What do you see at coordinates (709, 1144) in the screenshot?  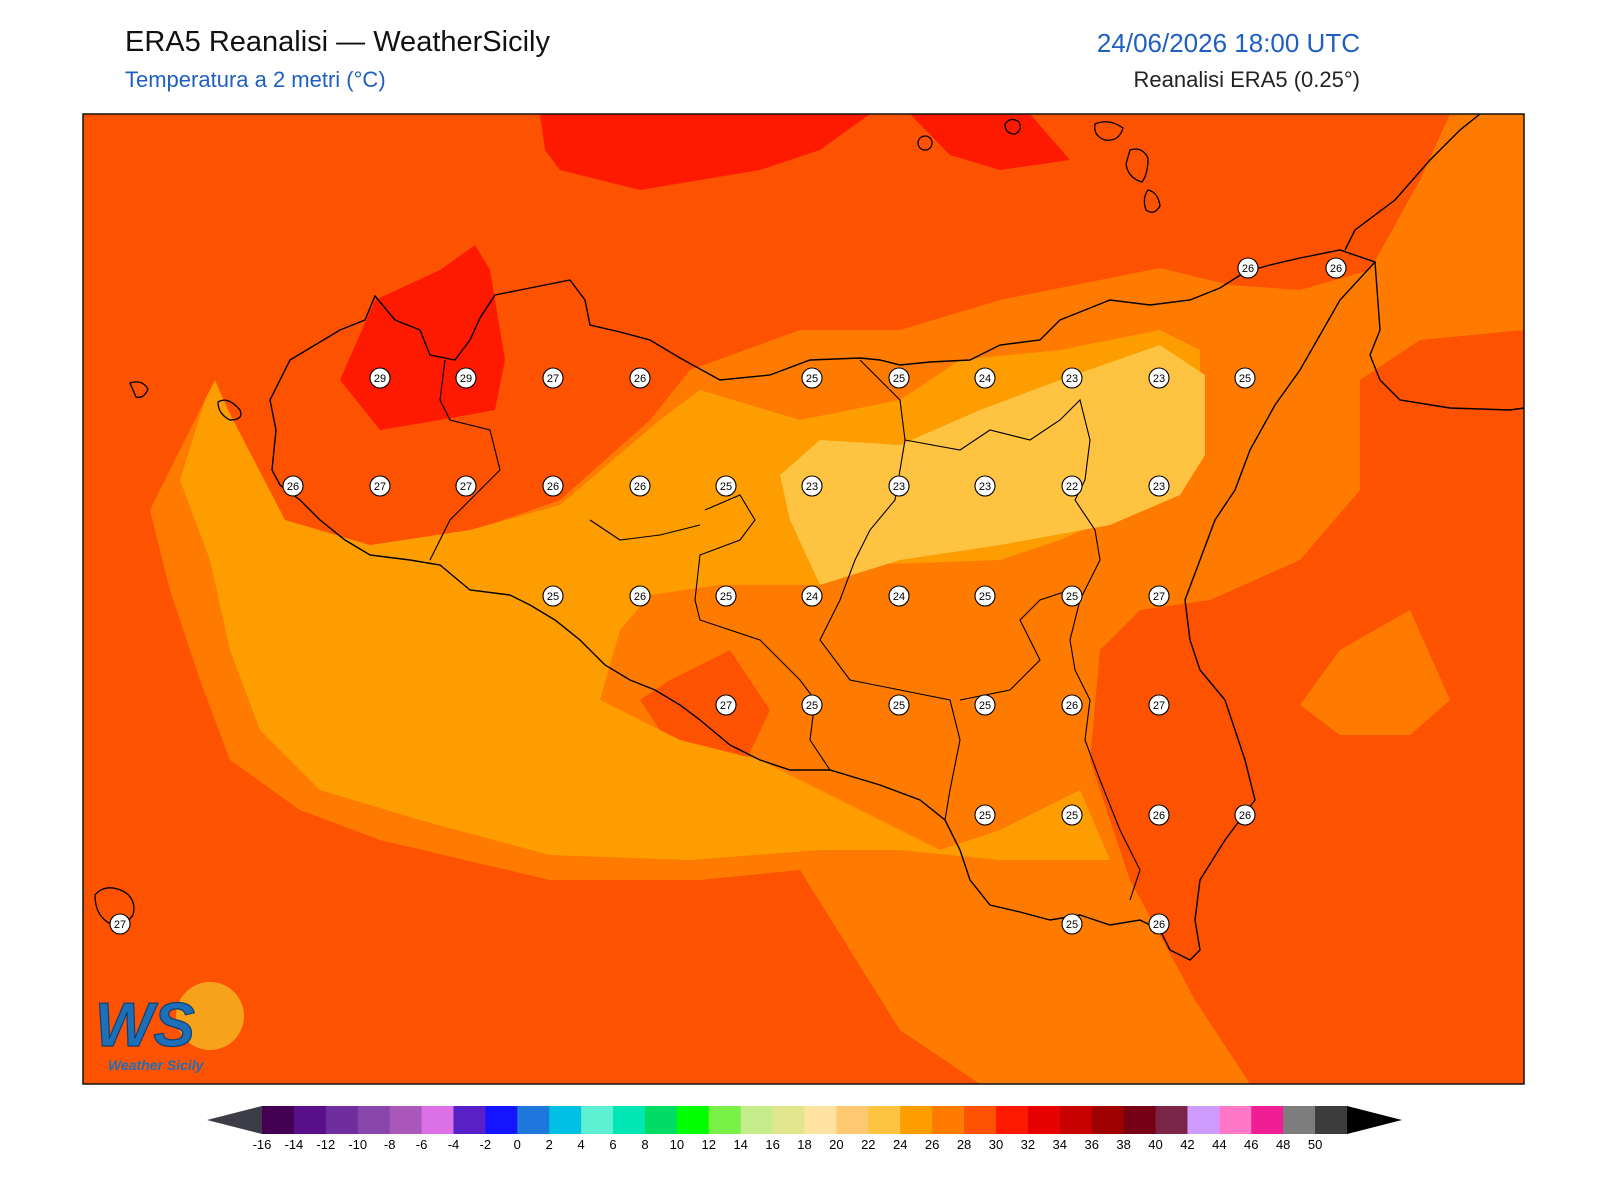 I see `colorbar-tick-label: 12` at bounding box center [709, 1144].